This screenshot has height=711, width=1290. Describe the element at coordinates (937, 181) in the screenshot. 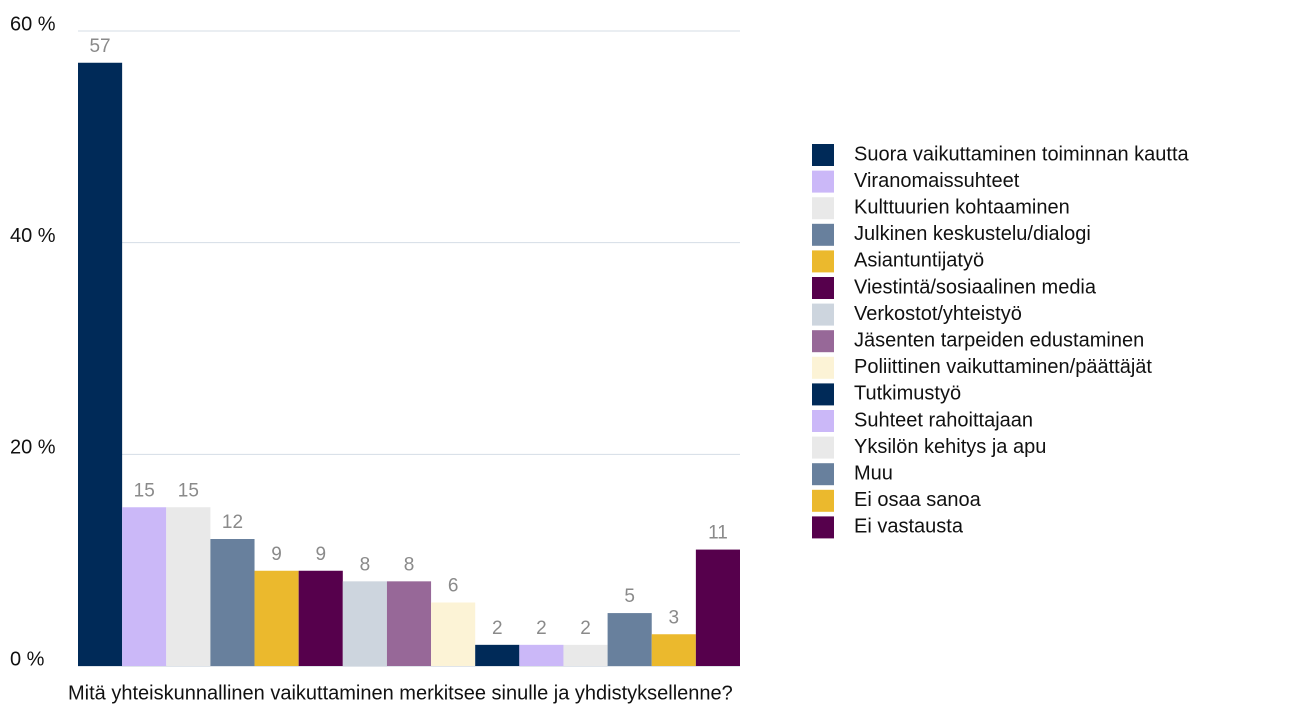

I see `legend-label: Viranomaissuhteet` at that location.